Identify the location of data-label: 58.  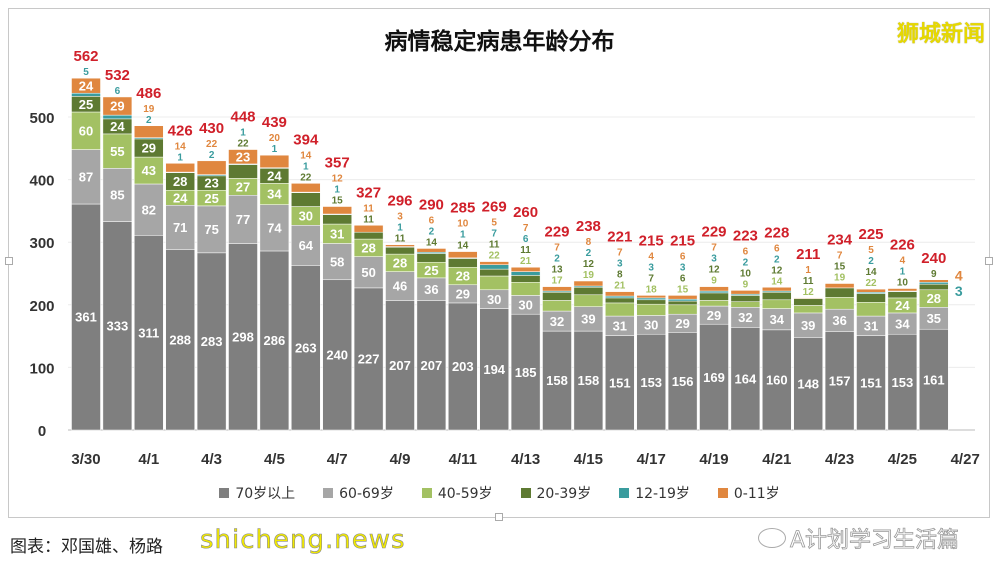
(337, 261).